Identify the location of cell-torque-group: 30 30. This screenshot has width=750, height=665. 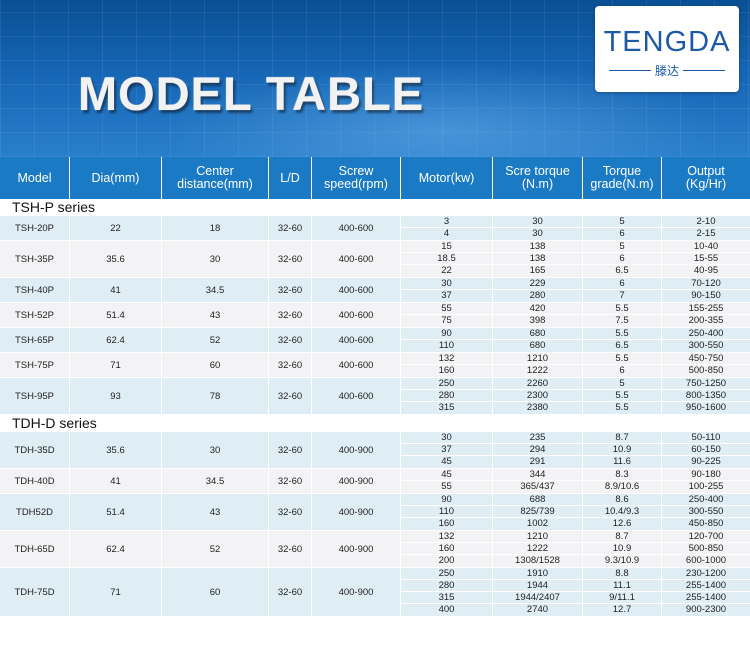
(538, 228).